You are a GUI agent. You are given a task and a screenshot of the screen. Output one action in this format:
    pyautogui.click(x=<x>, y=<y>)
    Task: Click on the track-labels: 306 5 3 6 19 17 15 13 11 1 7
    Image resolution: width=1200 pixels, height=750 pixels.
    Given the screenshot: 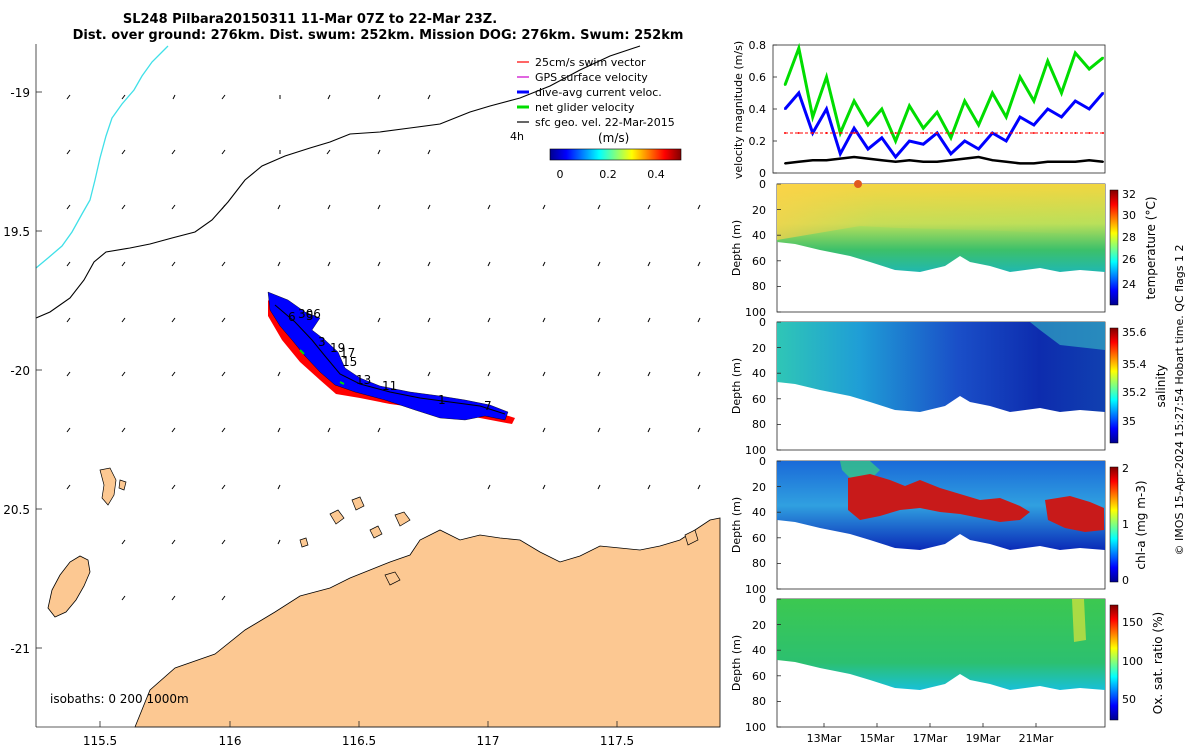 What is the action you would take?
    pyautogui.click(x=390, y=360)
    